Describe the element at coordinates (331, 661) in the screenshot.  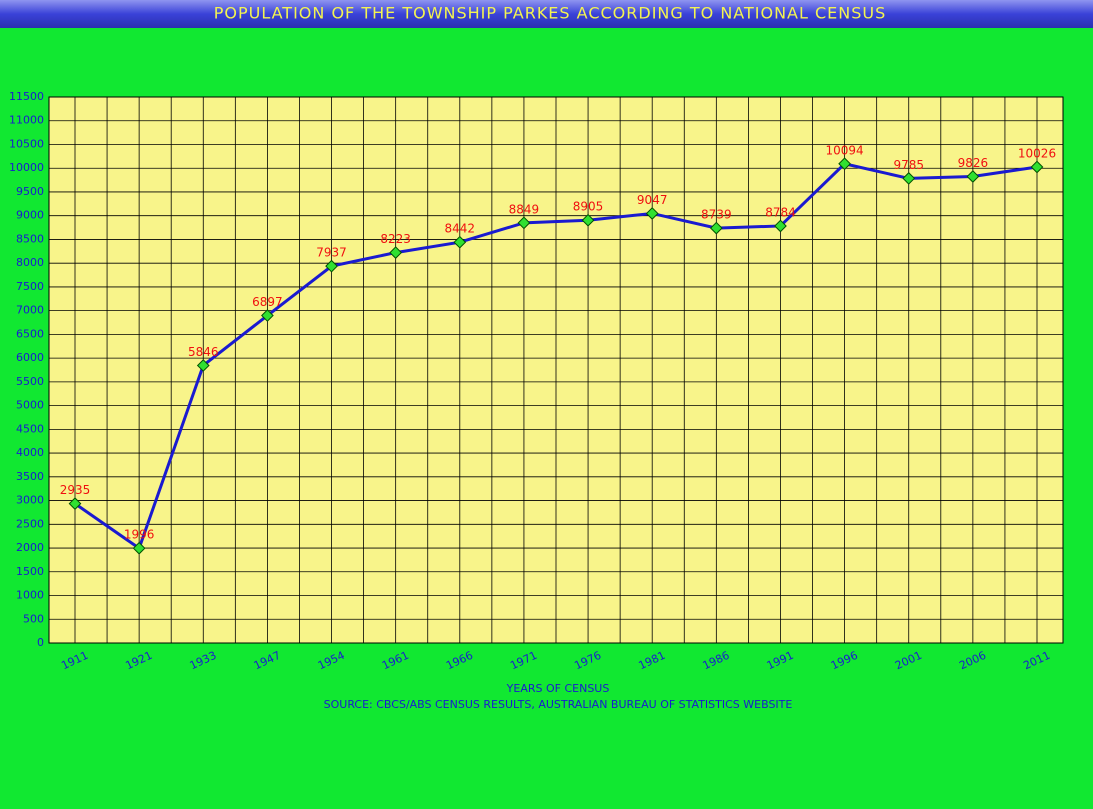
I see `x-tick-label: 1954` at that location.